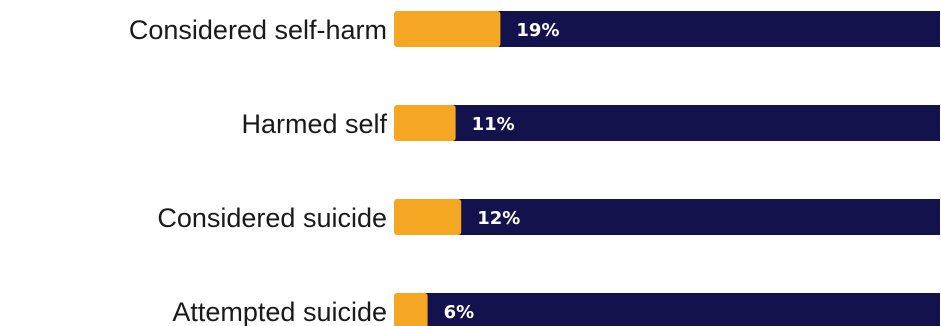 This screenshot has height=326, width=941. Describe the element at coordinates (258, 30) in the screenshot. I see `category-label: Considered self-harm` at that location.